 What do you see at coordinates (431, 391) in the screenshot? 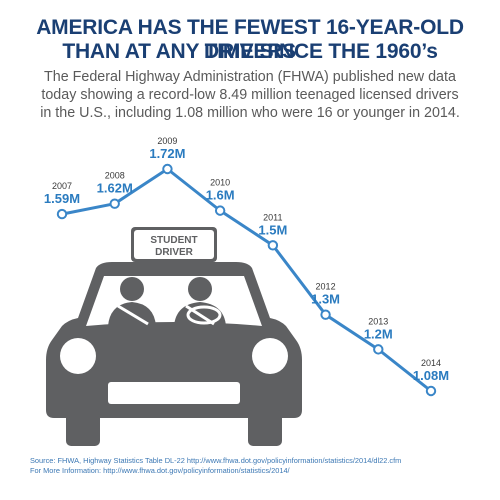
I see `data-point-2014` at bounding box center [431, 391].